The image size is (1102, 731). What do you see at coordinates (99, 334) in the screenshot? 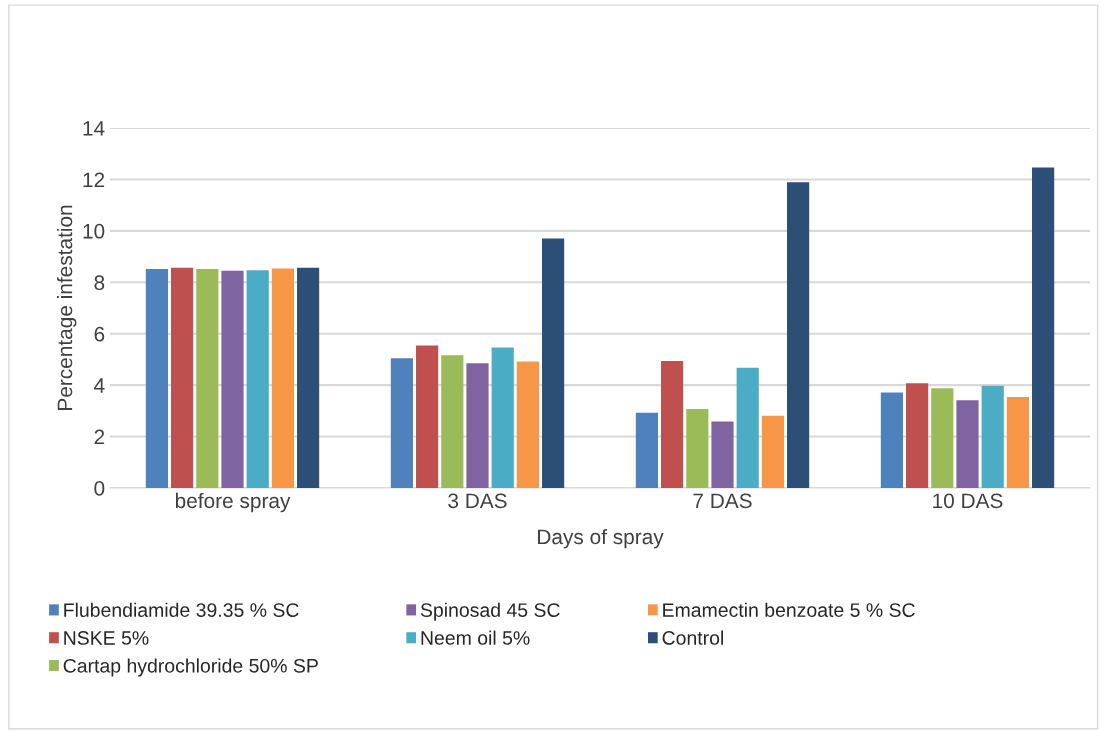
I see `y-tick-label: 6` at bounding box center [99, 334].